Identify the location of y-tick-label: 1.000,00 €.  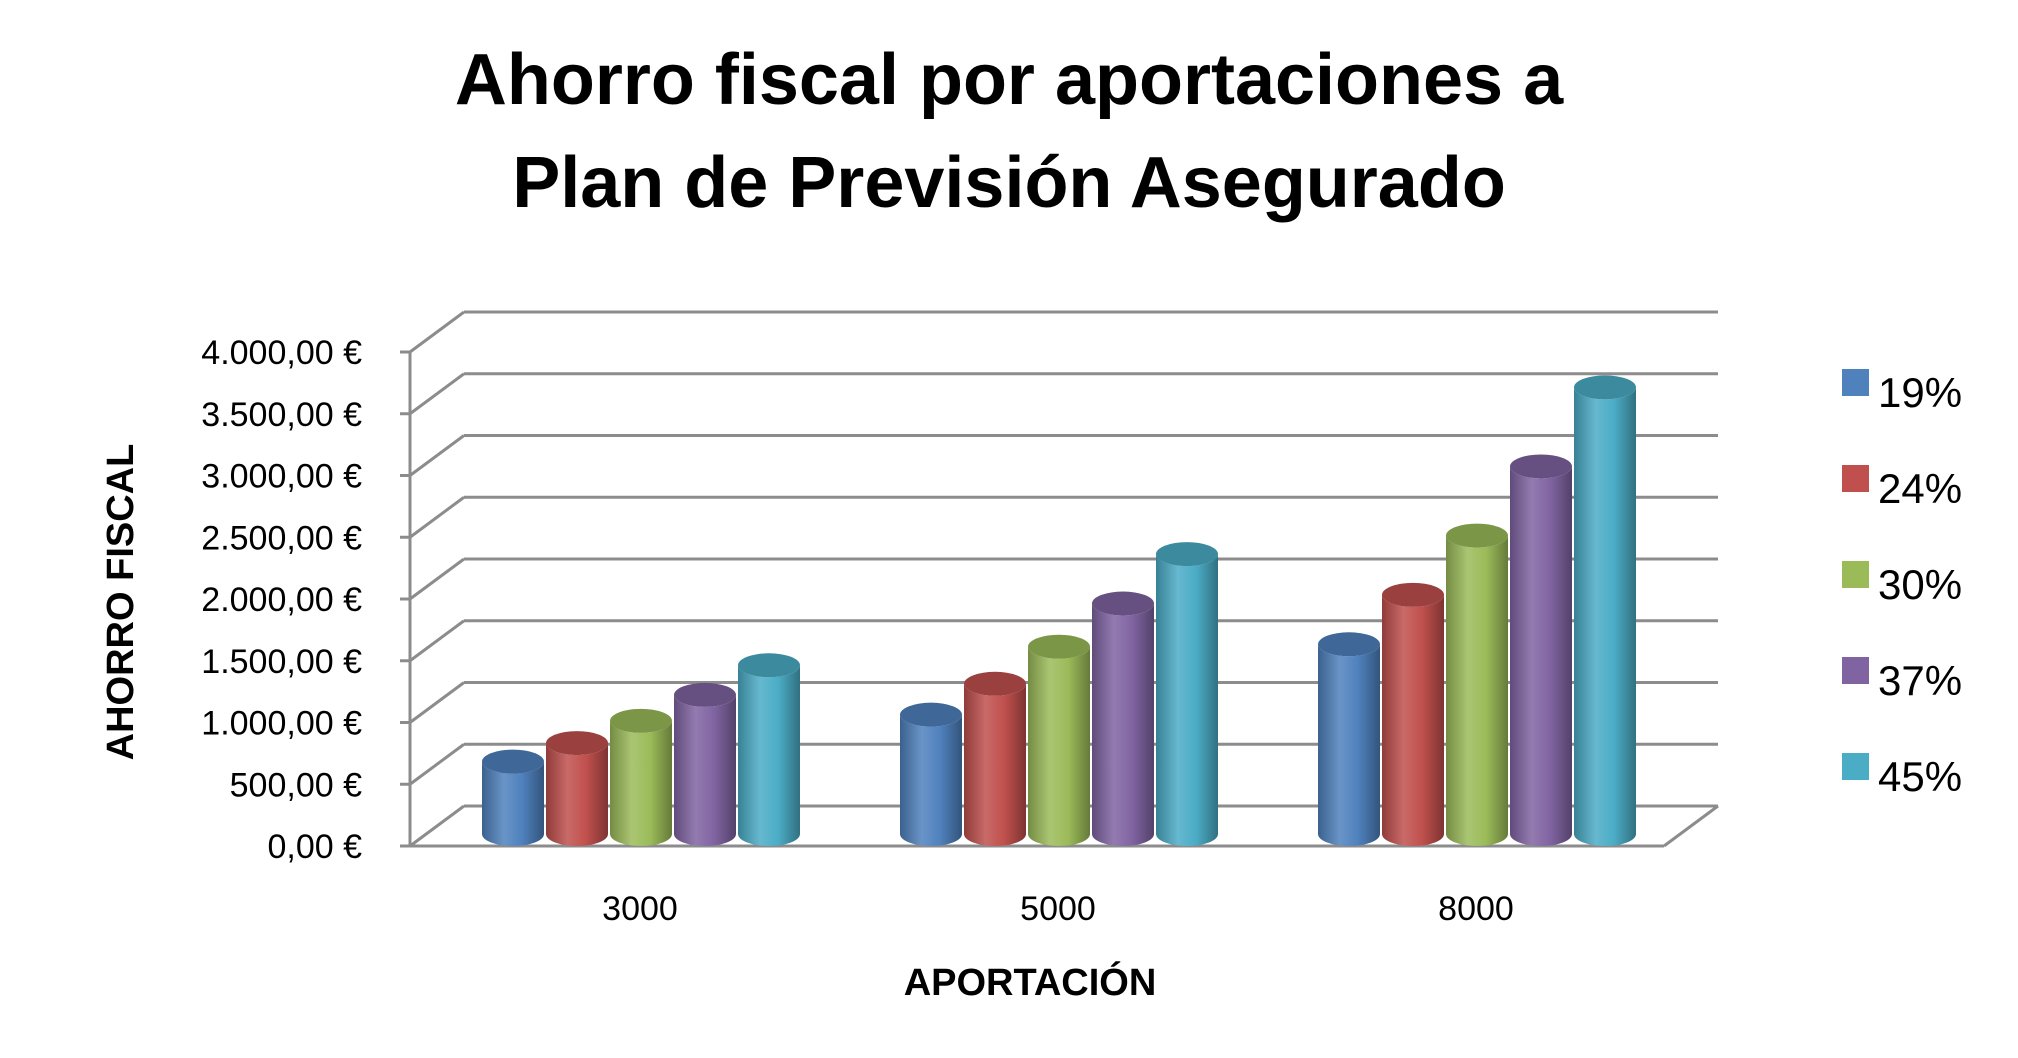
(281, 724).